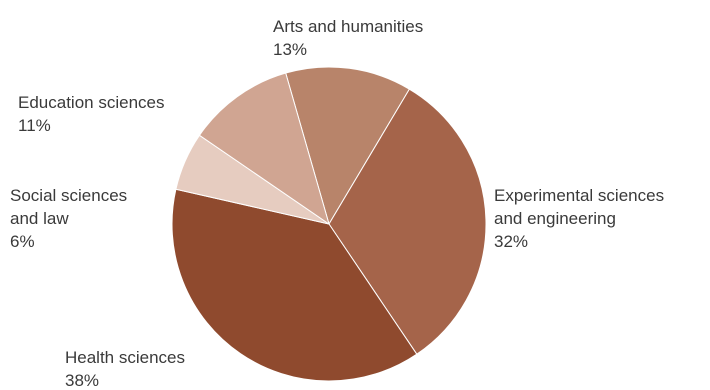 The image size is (710, 390). Describe the element at coordinates (511, 241) in the screenshot. I see `slice-label-line: 32%` at that location.